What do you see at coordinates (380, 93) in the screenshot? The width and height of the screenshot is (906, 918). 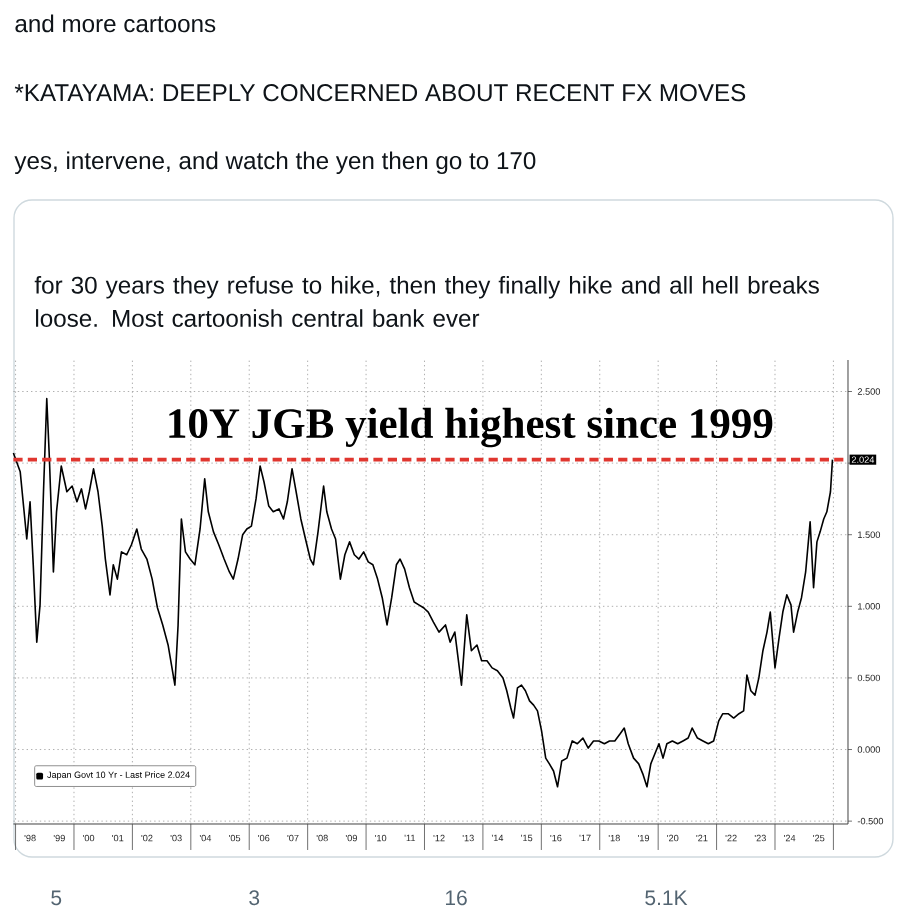 I see `text: *KATAYAMA: DEEPLY CONCERNED ABOUT RECENT FX MOVES` at bounding box center [380, 93].